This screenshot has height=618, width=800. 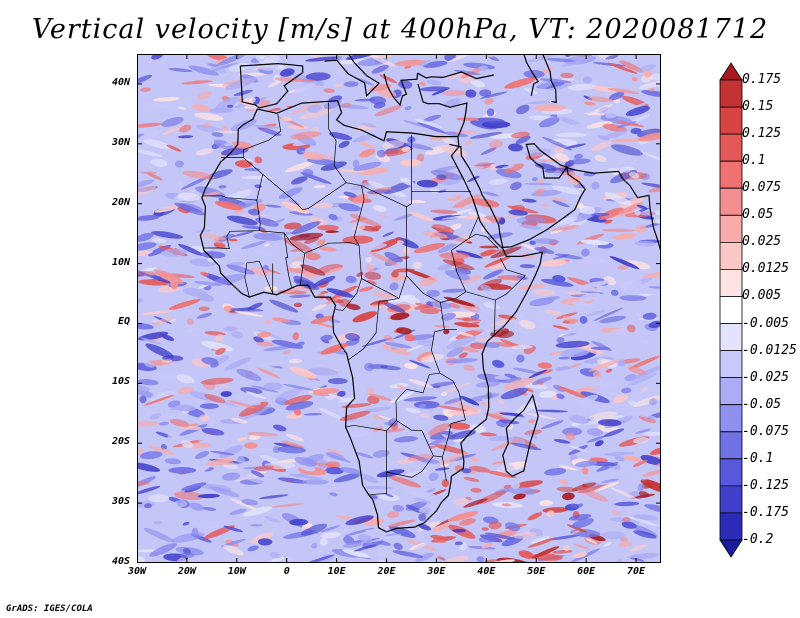 What do you see at coordinates (520, 435) in the screenshot?
I see `madagascar-coast` at bounding box center [520, 435].